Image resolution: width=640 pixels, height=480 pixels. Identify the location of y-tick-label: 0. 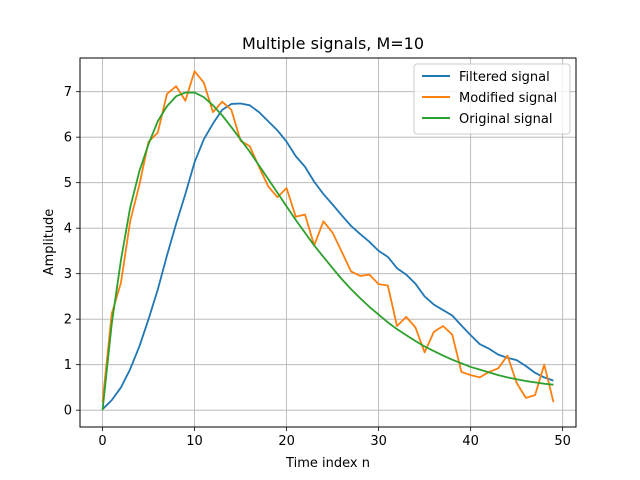
(68, 411).